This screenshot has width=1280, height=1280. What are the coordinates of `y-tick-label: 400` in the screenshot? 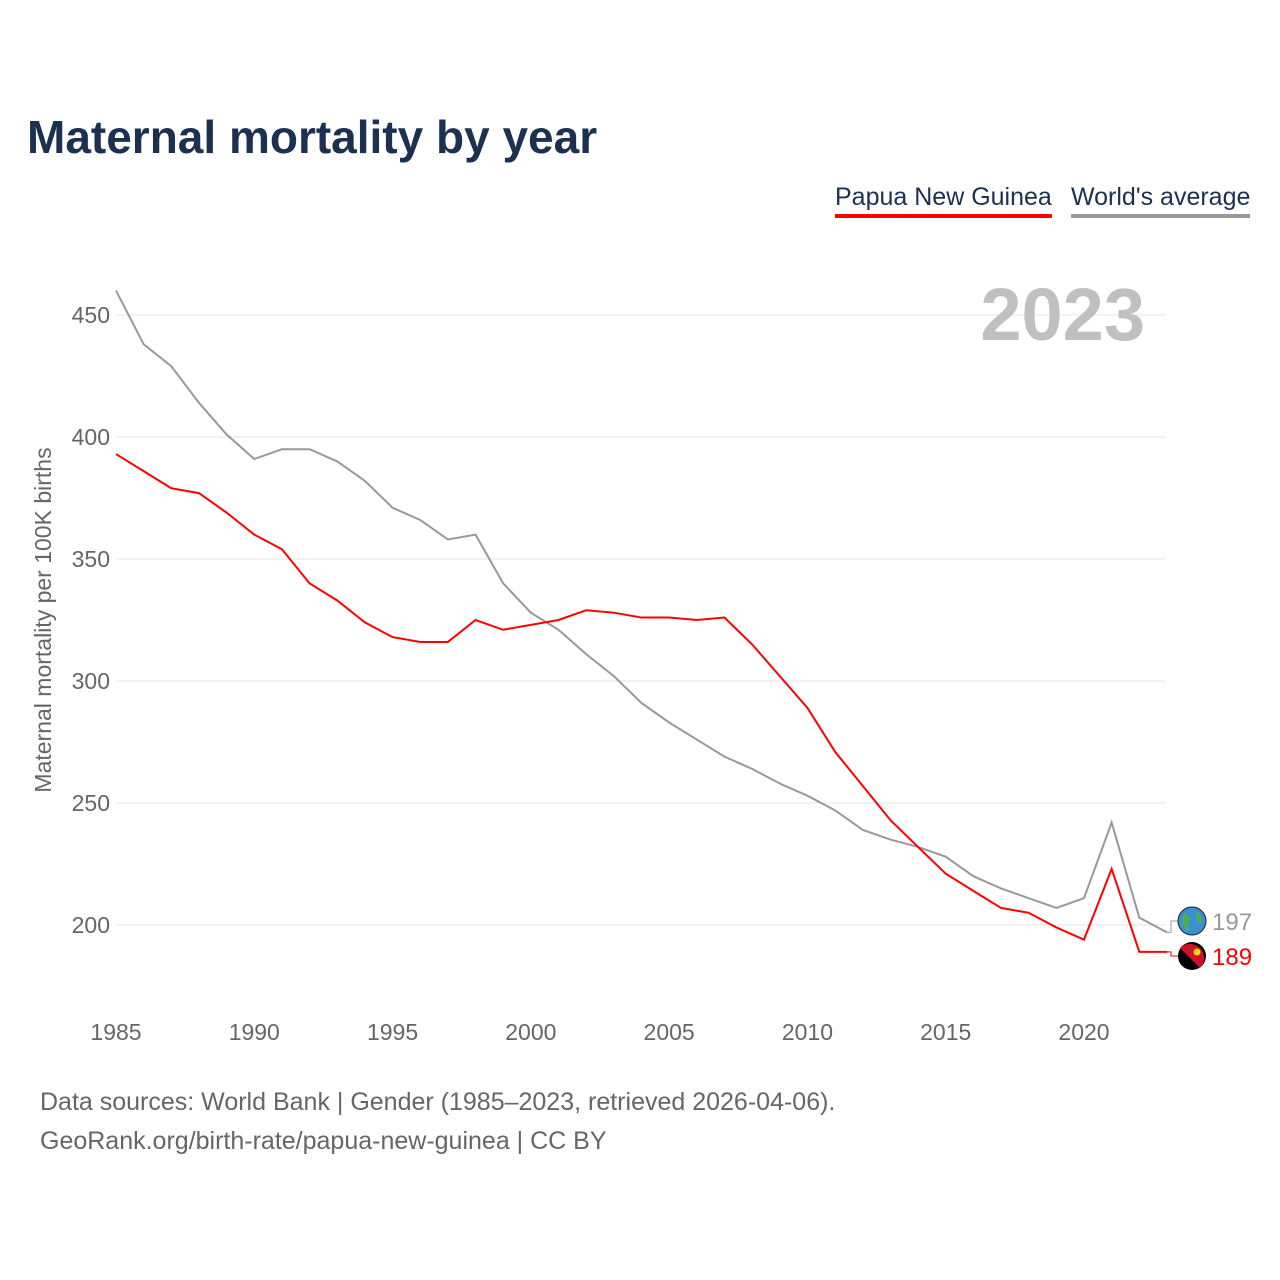 It's located at (91, 437).